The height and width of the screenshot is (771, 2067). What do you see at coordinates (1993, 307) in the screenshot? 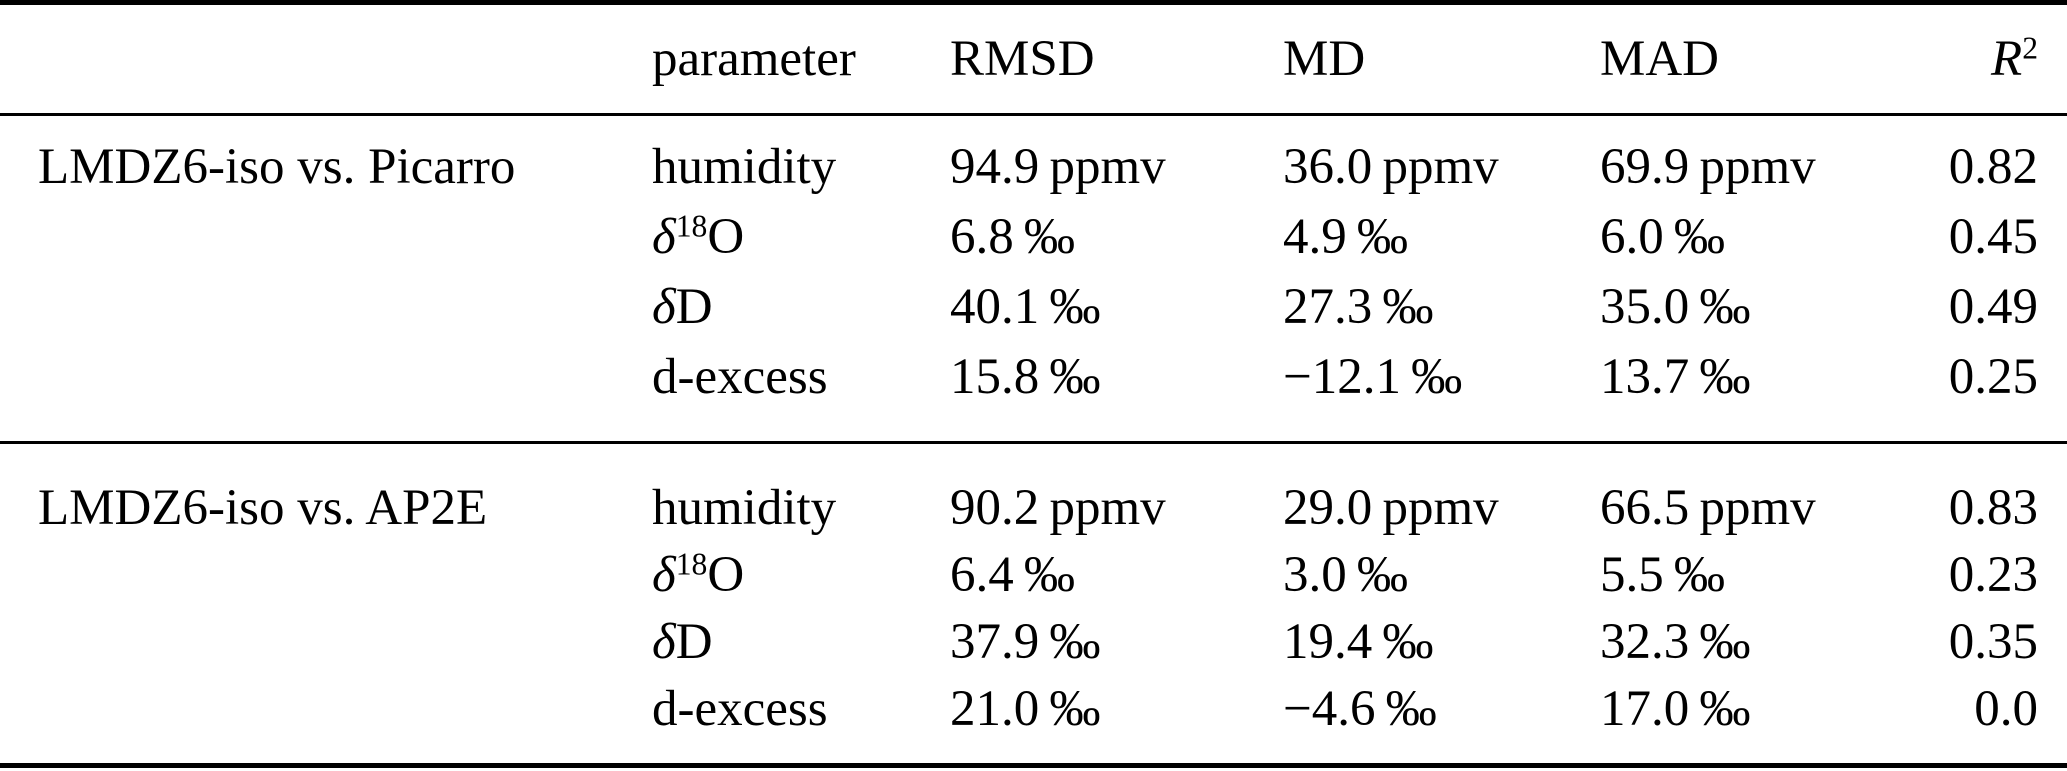
I see `cell-r-squared: 0.49` at bounding box center [1993, 307].